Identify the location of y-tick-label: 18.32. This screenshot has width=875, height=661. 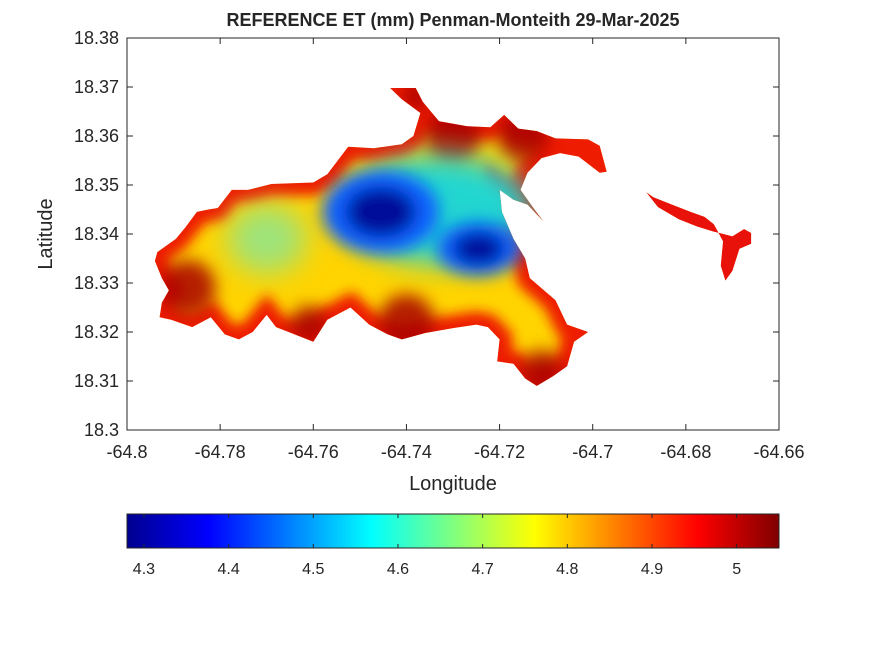
(96, 332).